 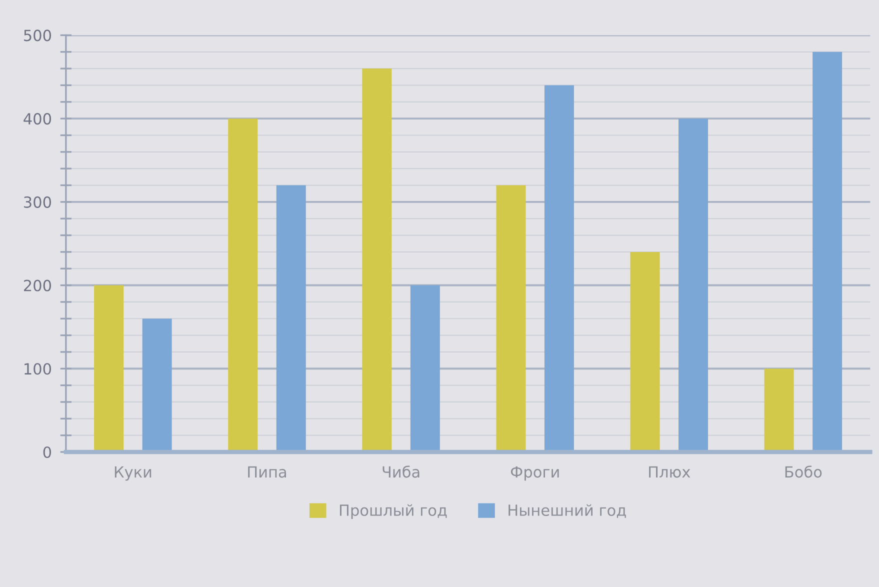 What do you see at coordinates (803, 472) in the screenshot?
I see `x-tick-label: Бобо` at bounding box center [803, 472].